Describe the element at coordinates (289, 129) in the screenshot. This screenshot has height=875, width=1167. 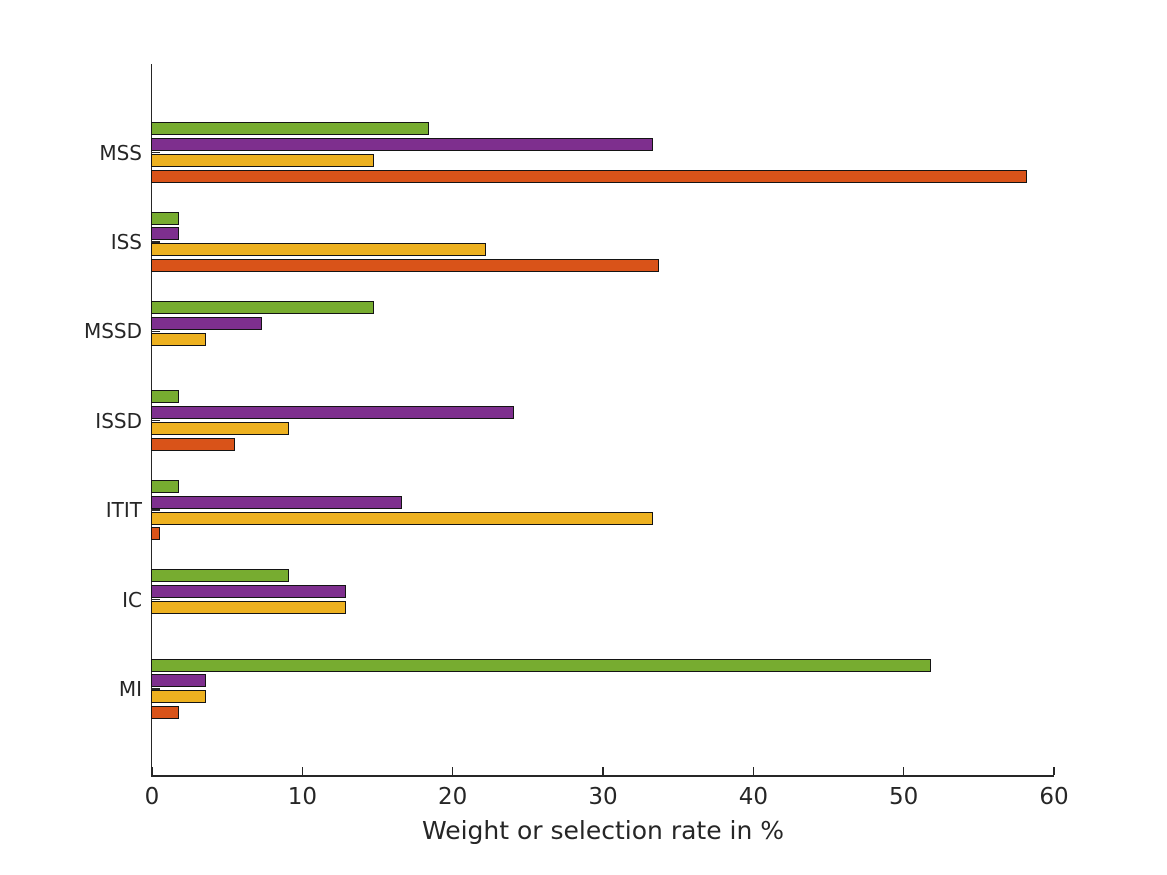
I see `bar-mss-green` at that location.